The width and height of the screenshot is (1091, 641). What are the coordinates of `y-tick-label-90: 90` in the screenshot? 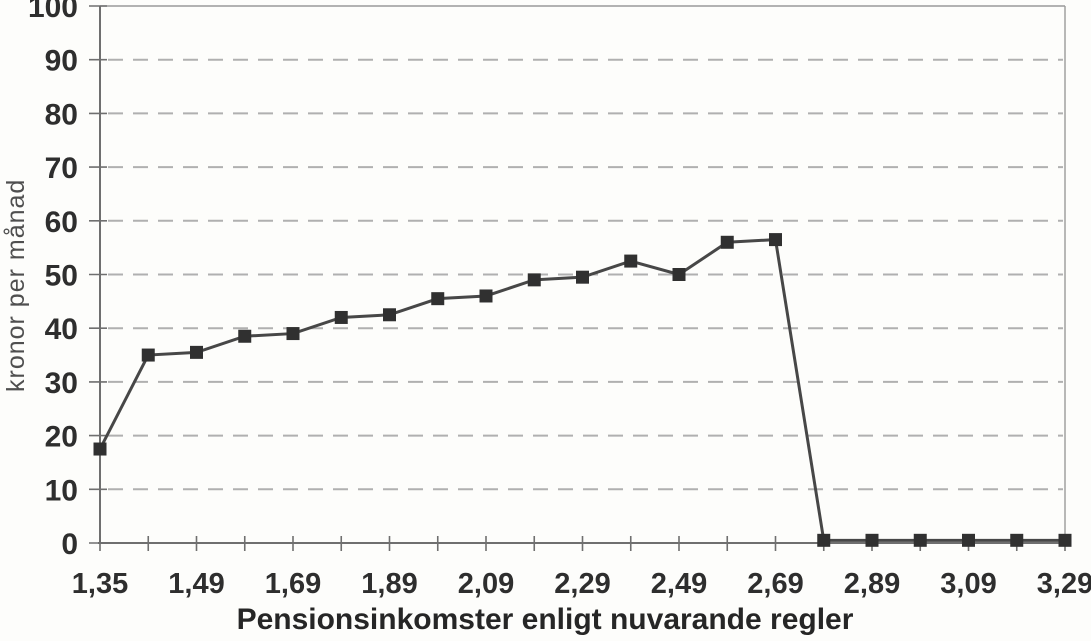 It's located at (61, 61).